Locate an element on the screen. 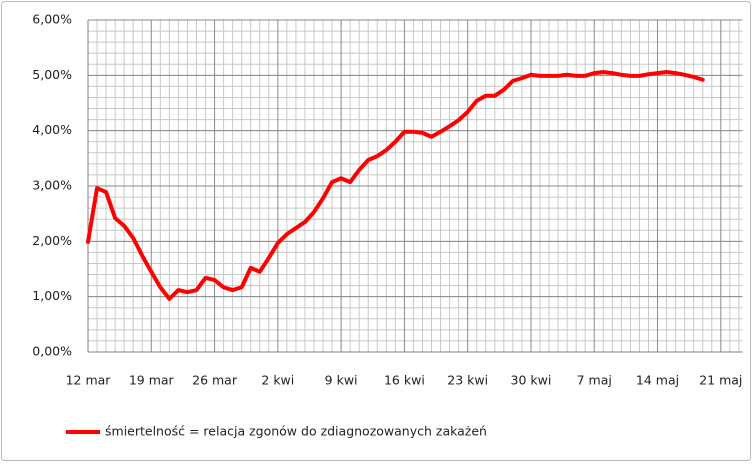 The image size is (753, 468). x-tick-label: 2 kwi is located at coordinates (277, 380).